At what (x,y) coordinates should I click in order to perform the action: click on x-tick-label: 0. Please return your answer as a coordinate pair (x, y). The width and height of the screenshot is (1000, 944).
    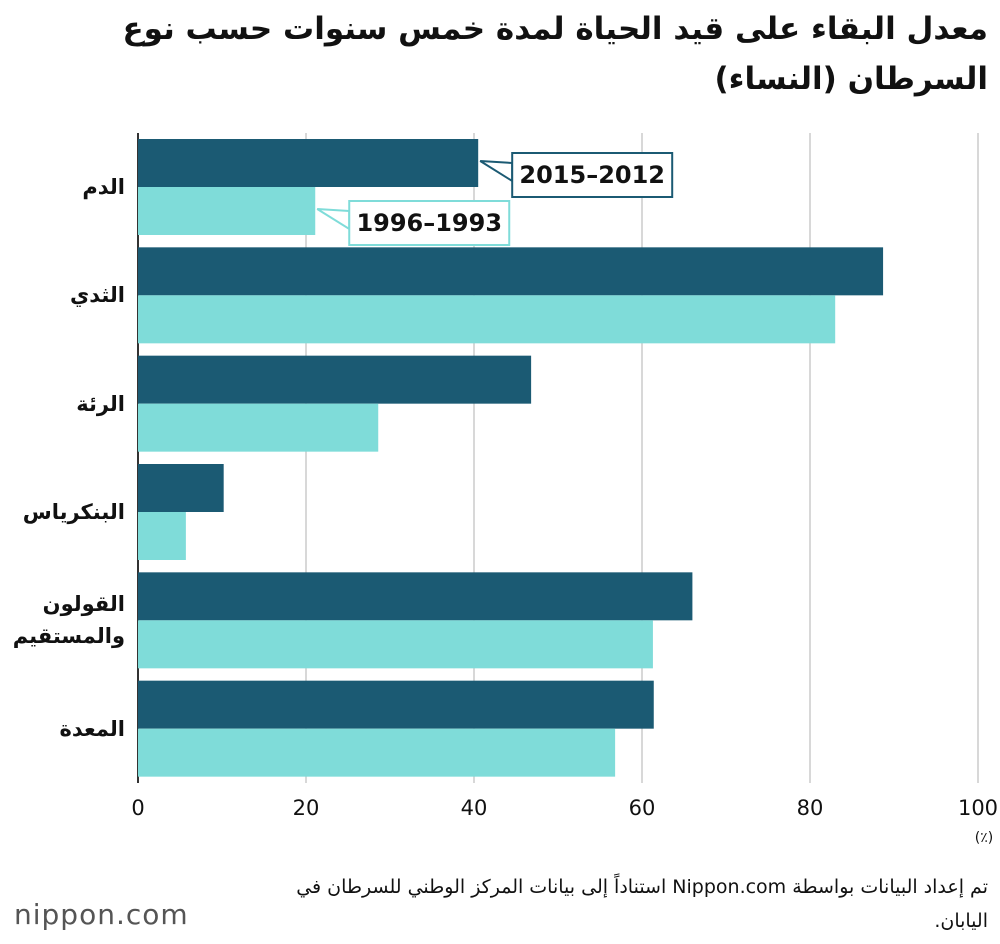
    Looking at the image, I should click on (137, 808).